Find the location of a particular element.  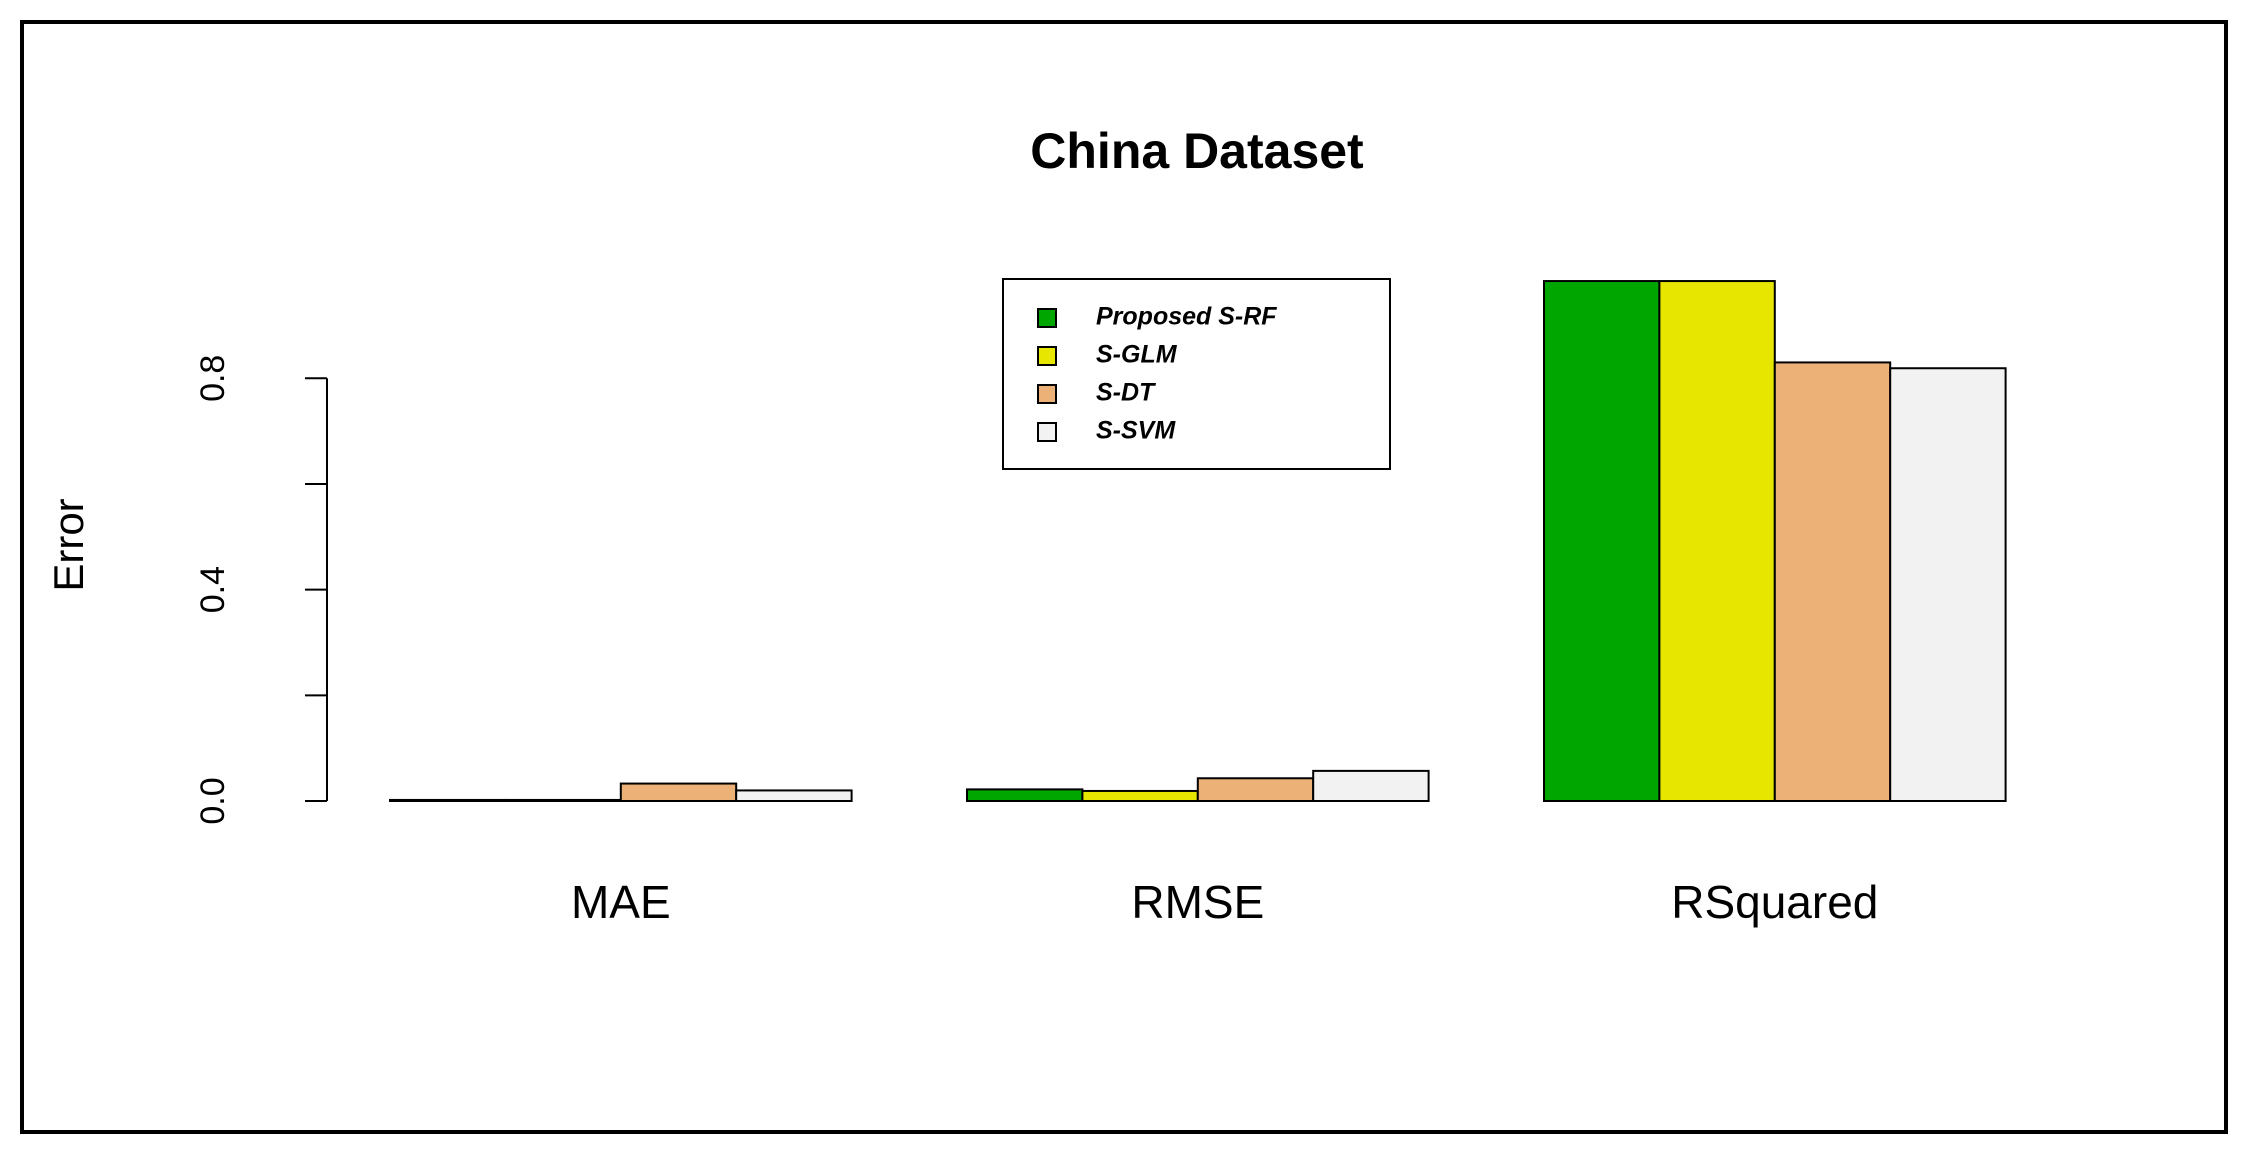

x-tick-label: RMSE is located at coordinates (1197, 902).